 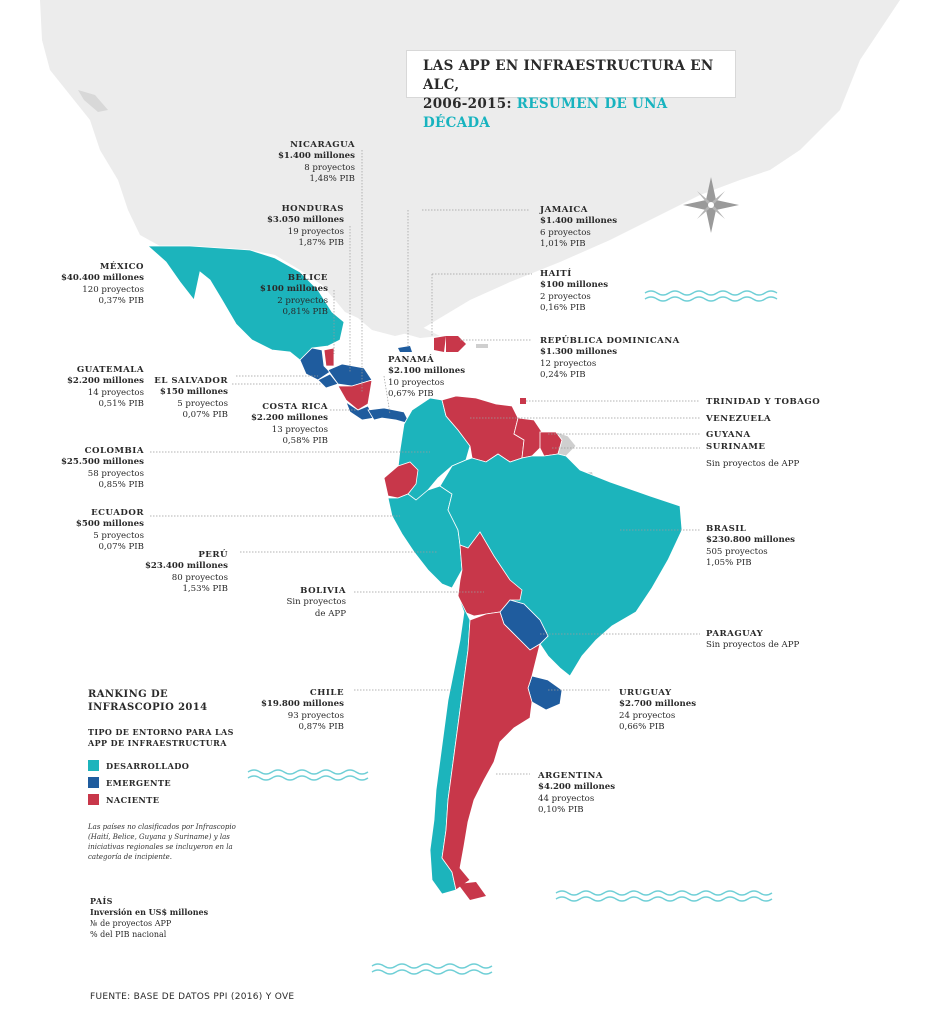 What do you see at coordinates (753, 464) in the screenshot?
I see `suriname-note: Sin proyectos de APP` at bounding box center [753, 464].